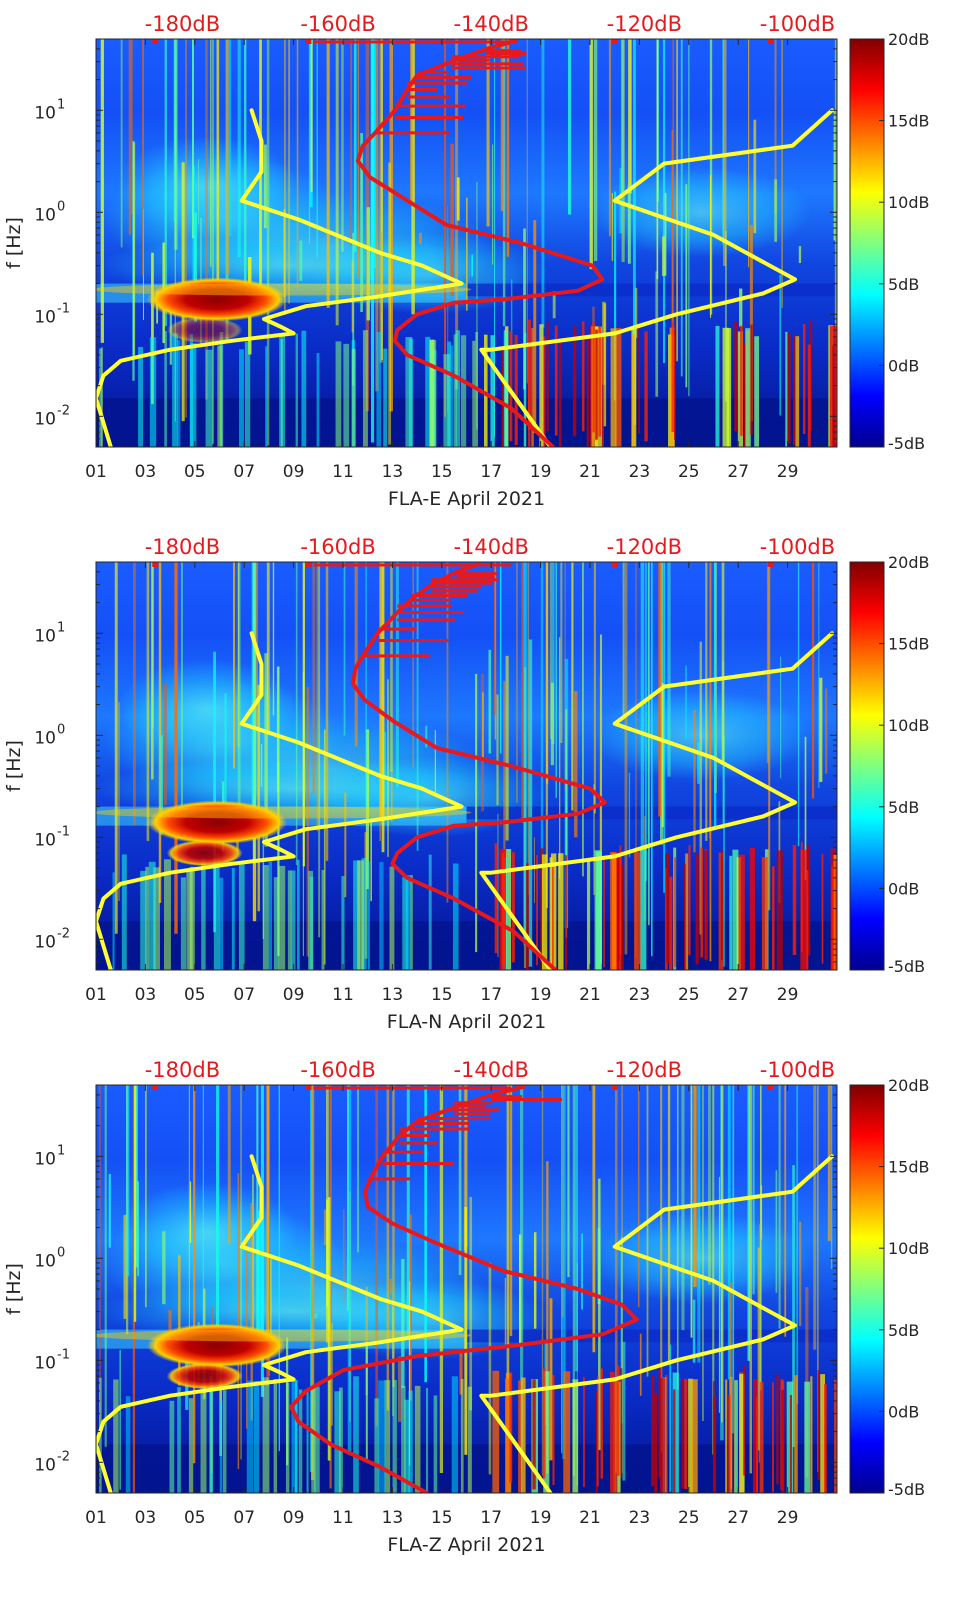 Image resolution: width=962 pixels, height=1599 pixels. I want to click on top-db-label: -100dB, so click(797, 547).